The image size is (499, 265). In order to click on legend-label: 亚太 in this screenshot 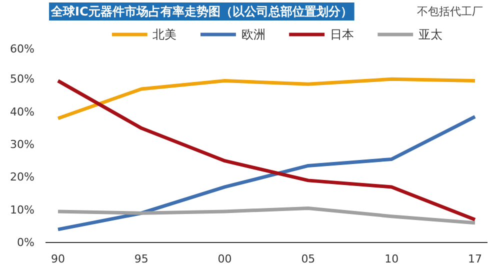, I will do `click(430, 35)`.